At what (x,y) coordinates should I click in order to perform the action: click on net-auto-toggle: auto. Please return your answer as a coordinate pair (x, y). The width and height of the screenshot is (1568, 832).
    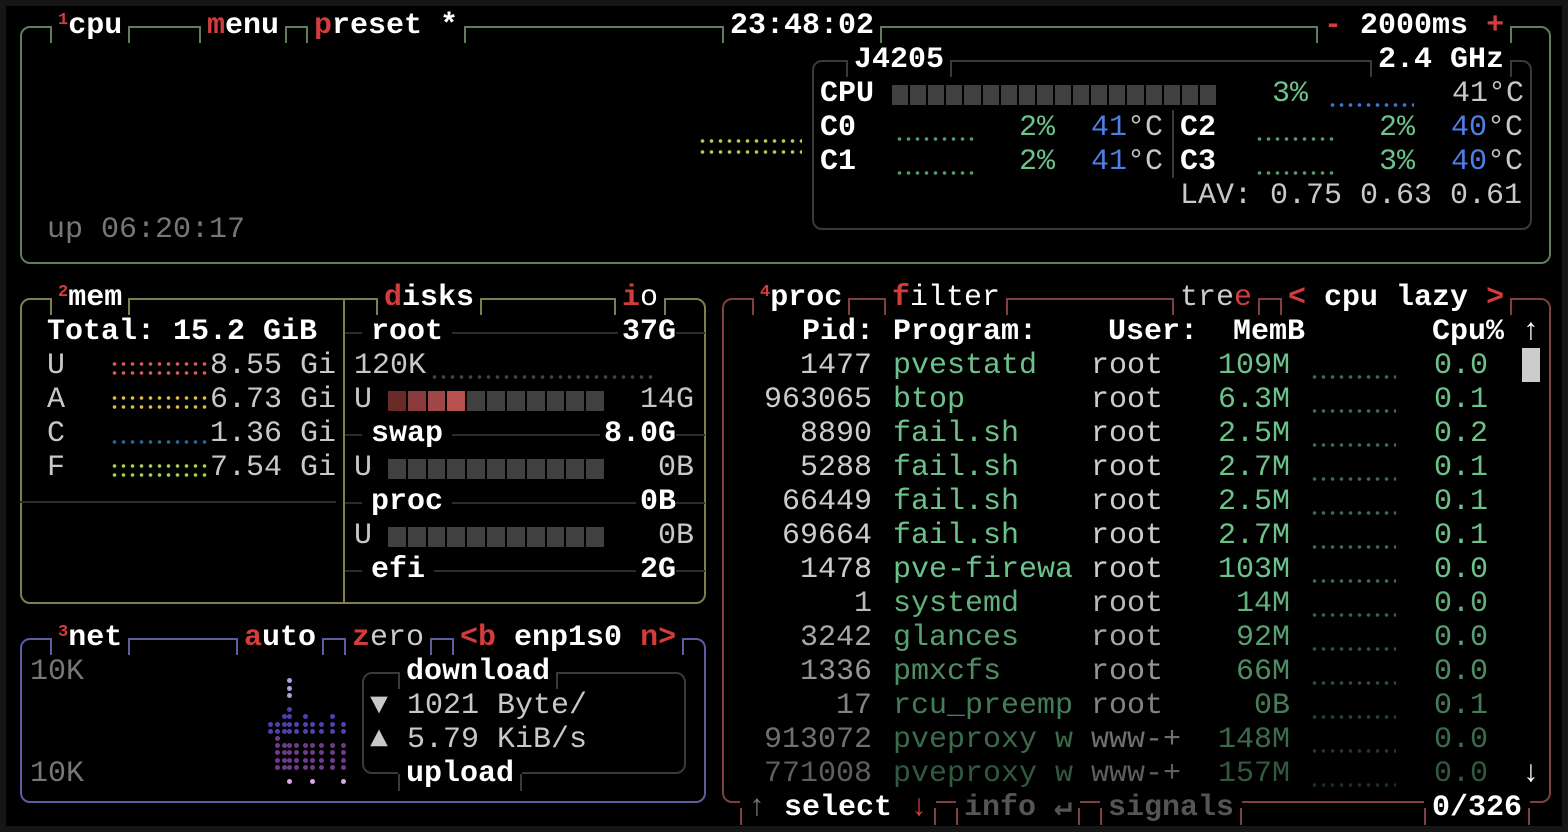
    Looking at the image, I should click on (280, 638).